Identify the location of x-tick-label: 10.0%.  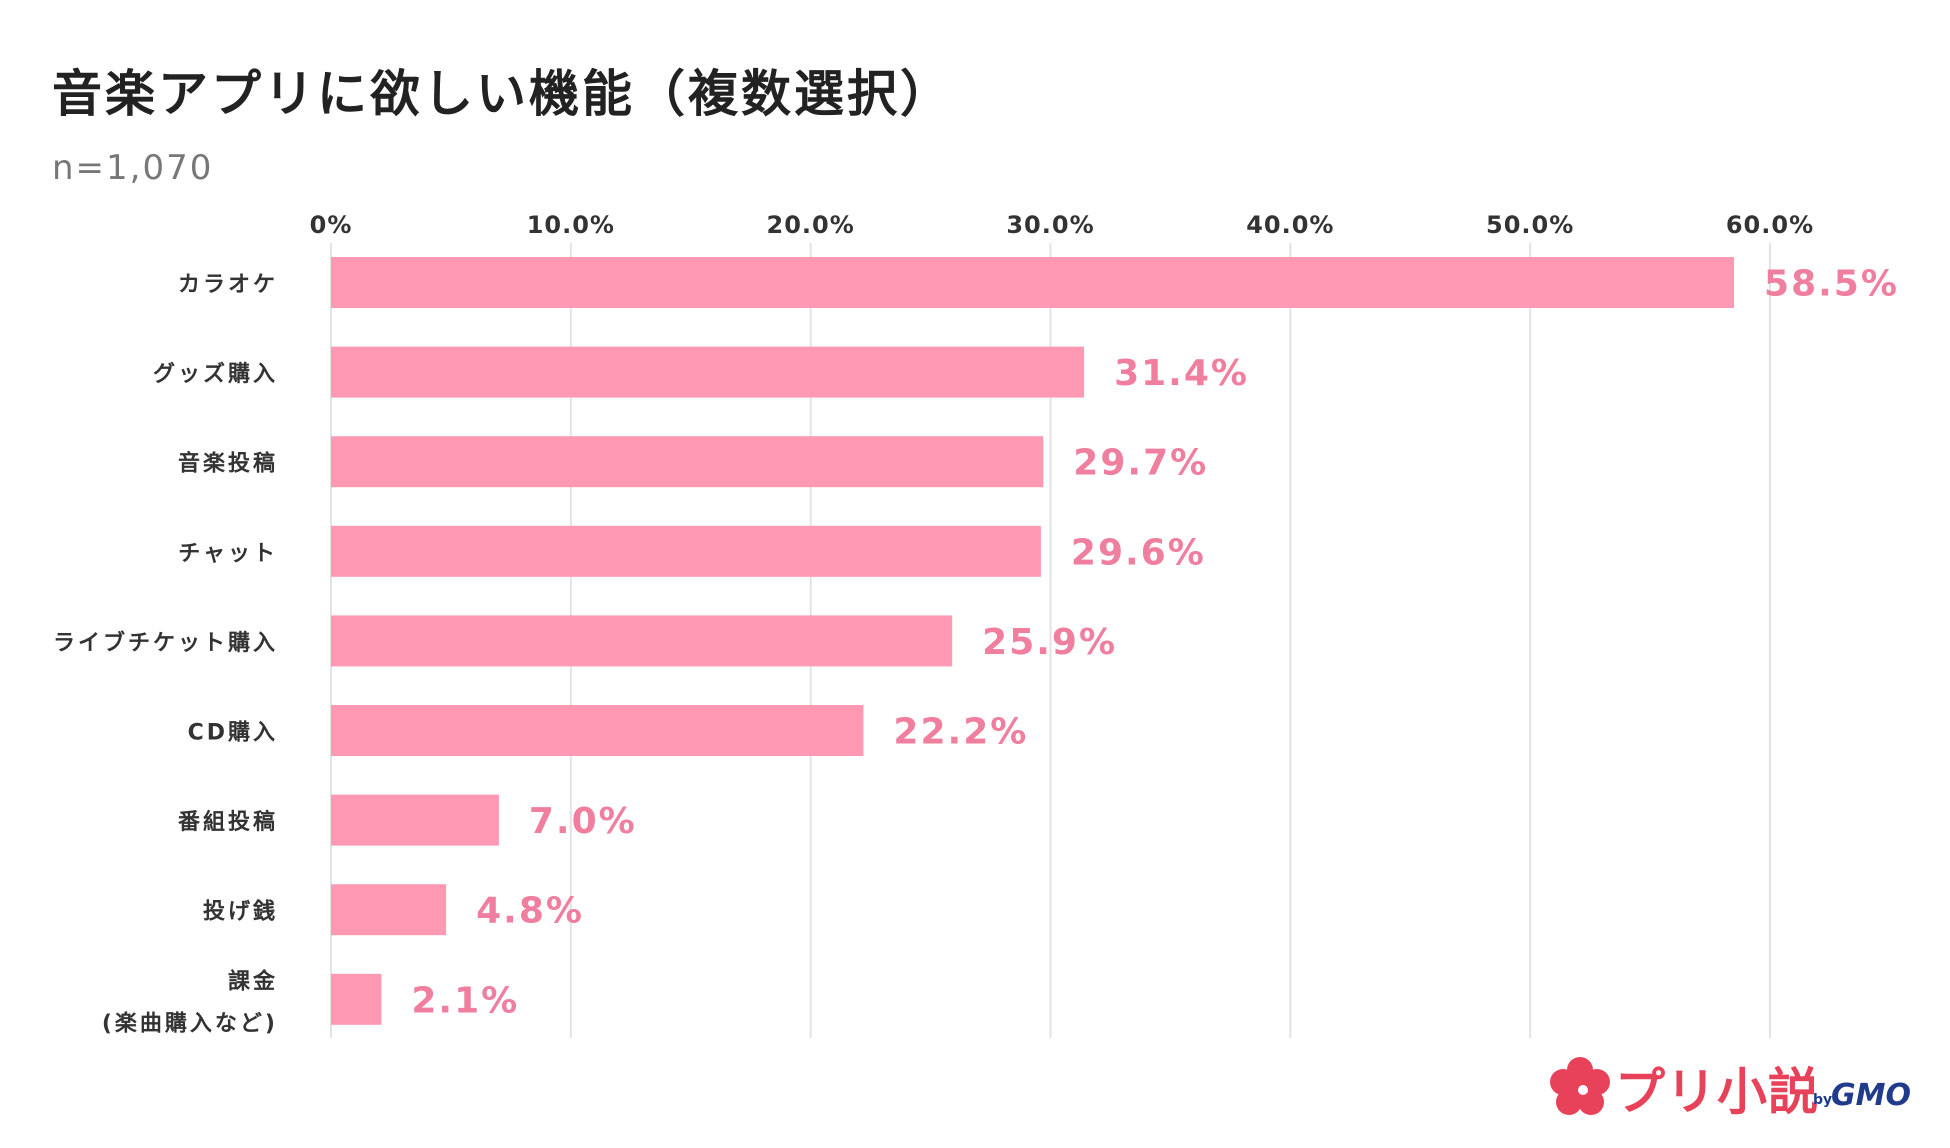
(571, 225).